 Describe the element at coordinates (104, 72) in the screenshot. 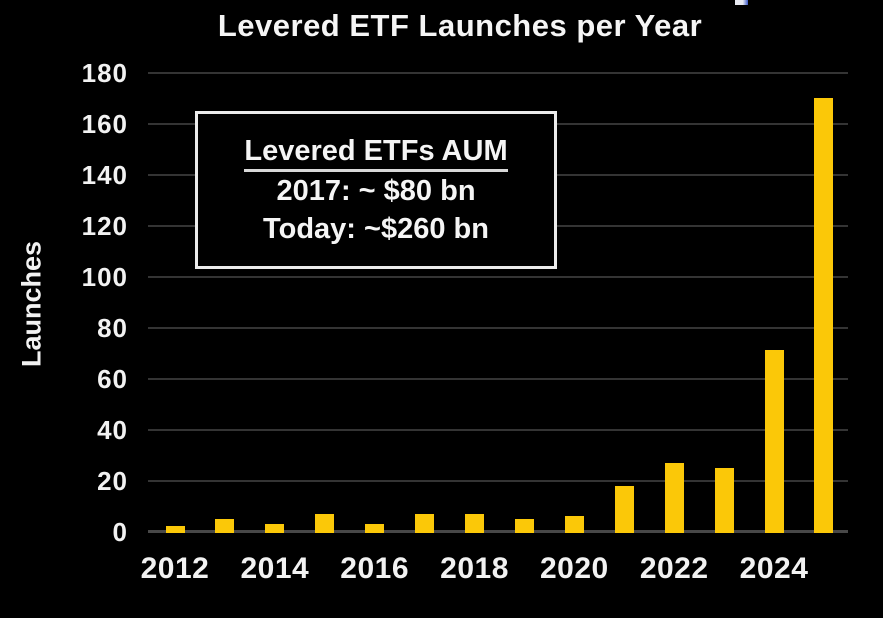

I see `y-tick-label-180: 180` at that location.